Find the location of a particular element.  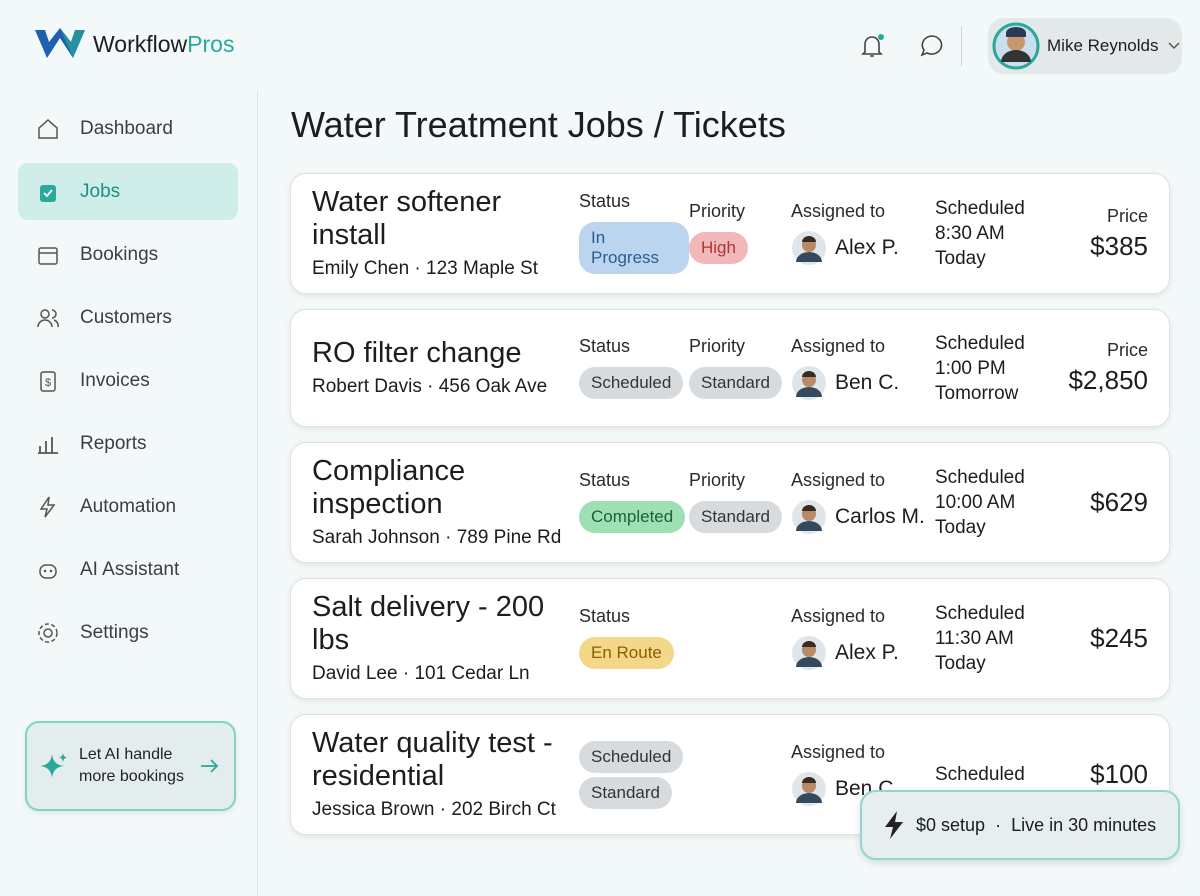

bolt-icon is located at coordinates (894, 825).